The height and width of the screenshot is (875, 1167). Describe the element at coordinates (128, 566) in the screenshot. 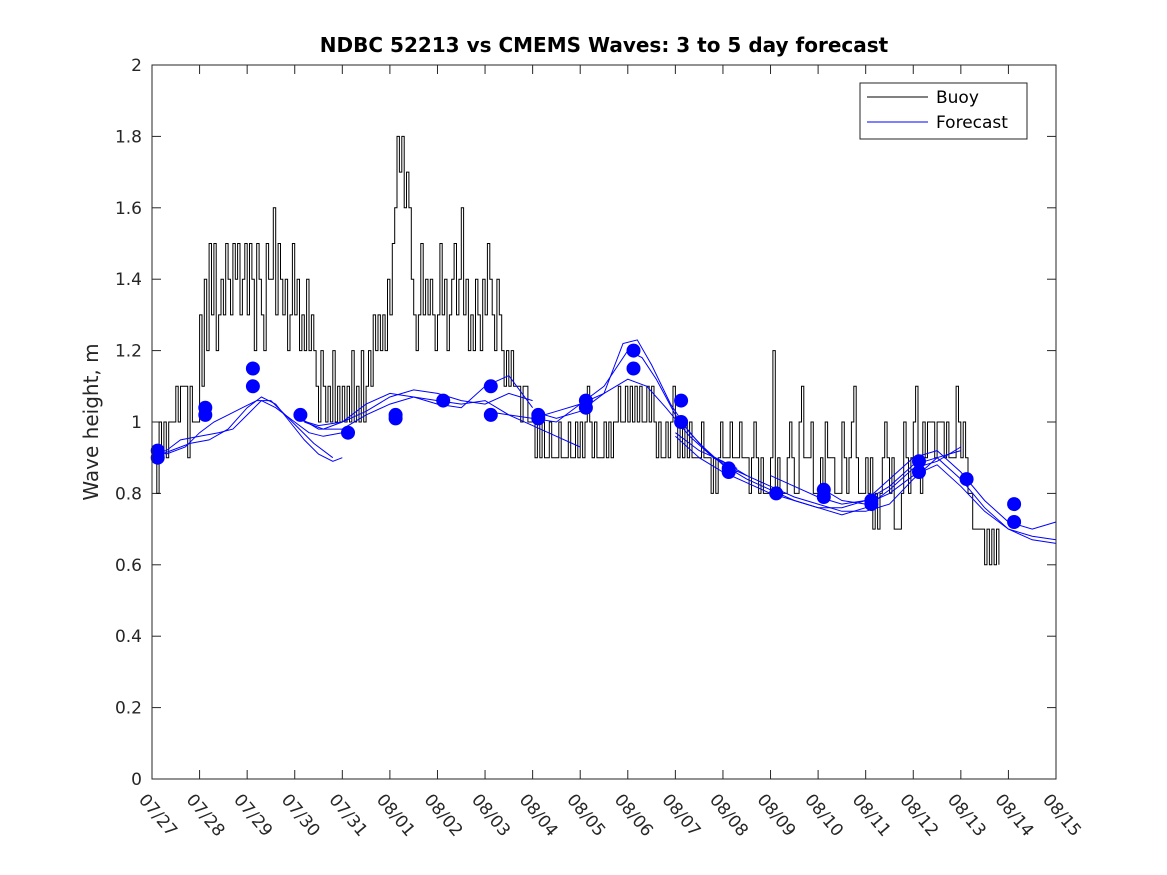

I see `y-tick-label: 0.6` at that location.